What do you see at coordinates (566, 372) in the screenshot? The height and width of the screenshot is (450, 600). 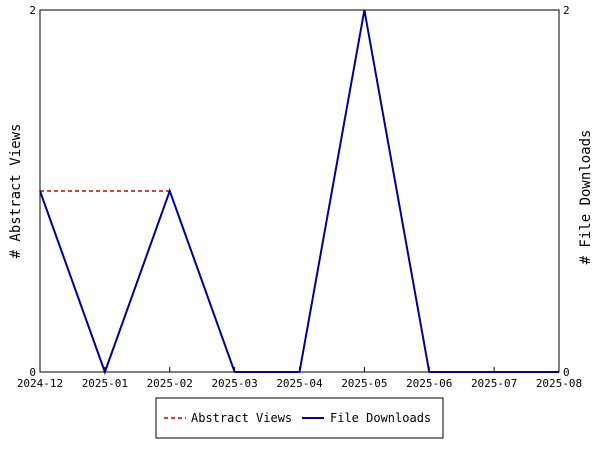 I see `y-tick-label-right: 0` at bounding box center [566, 372].